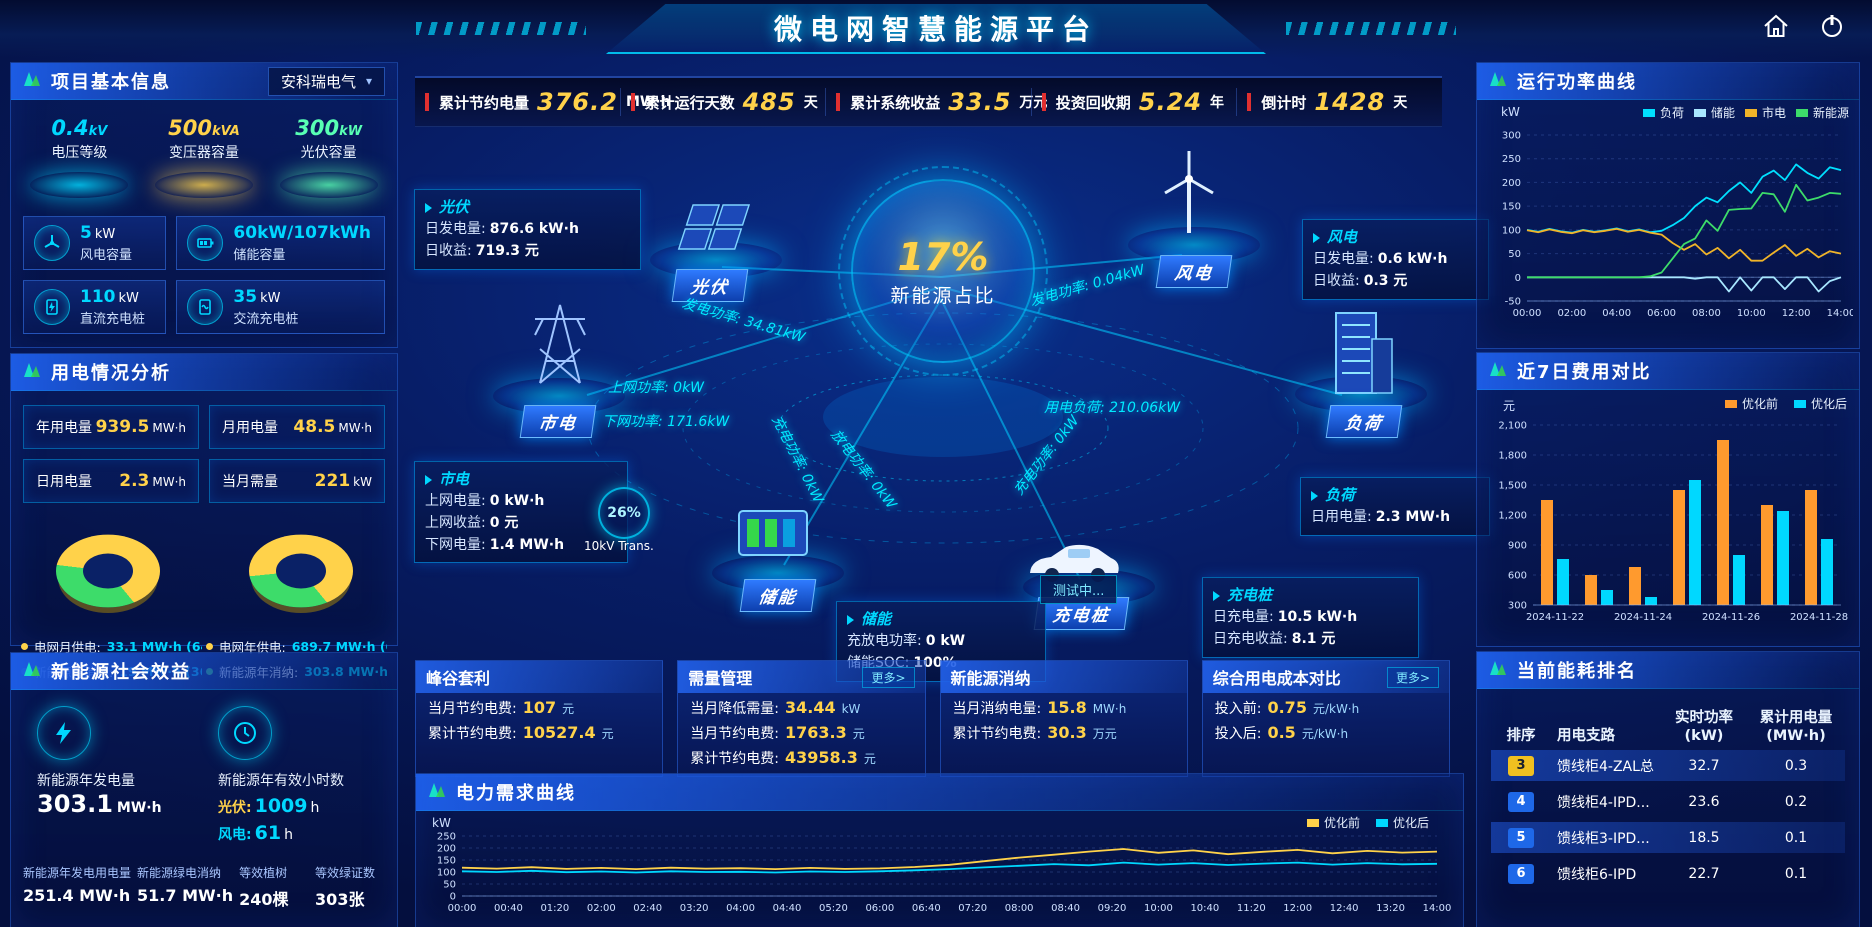  What do you see at coordinates (52, 243) in the screenshot?
I see `wind-icon` at bounding box center [52, 243].